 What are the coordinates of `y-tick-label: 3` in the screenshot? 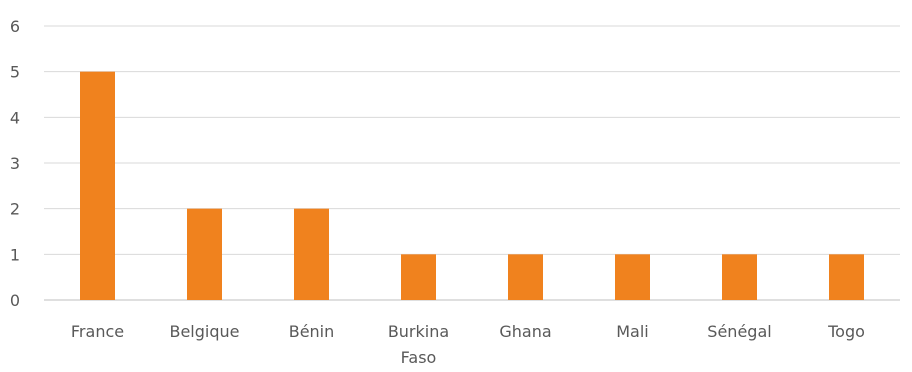 It's located at (15, 163).